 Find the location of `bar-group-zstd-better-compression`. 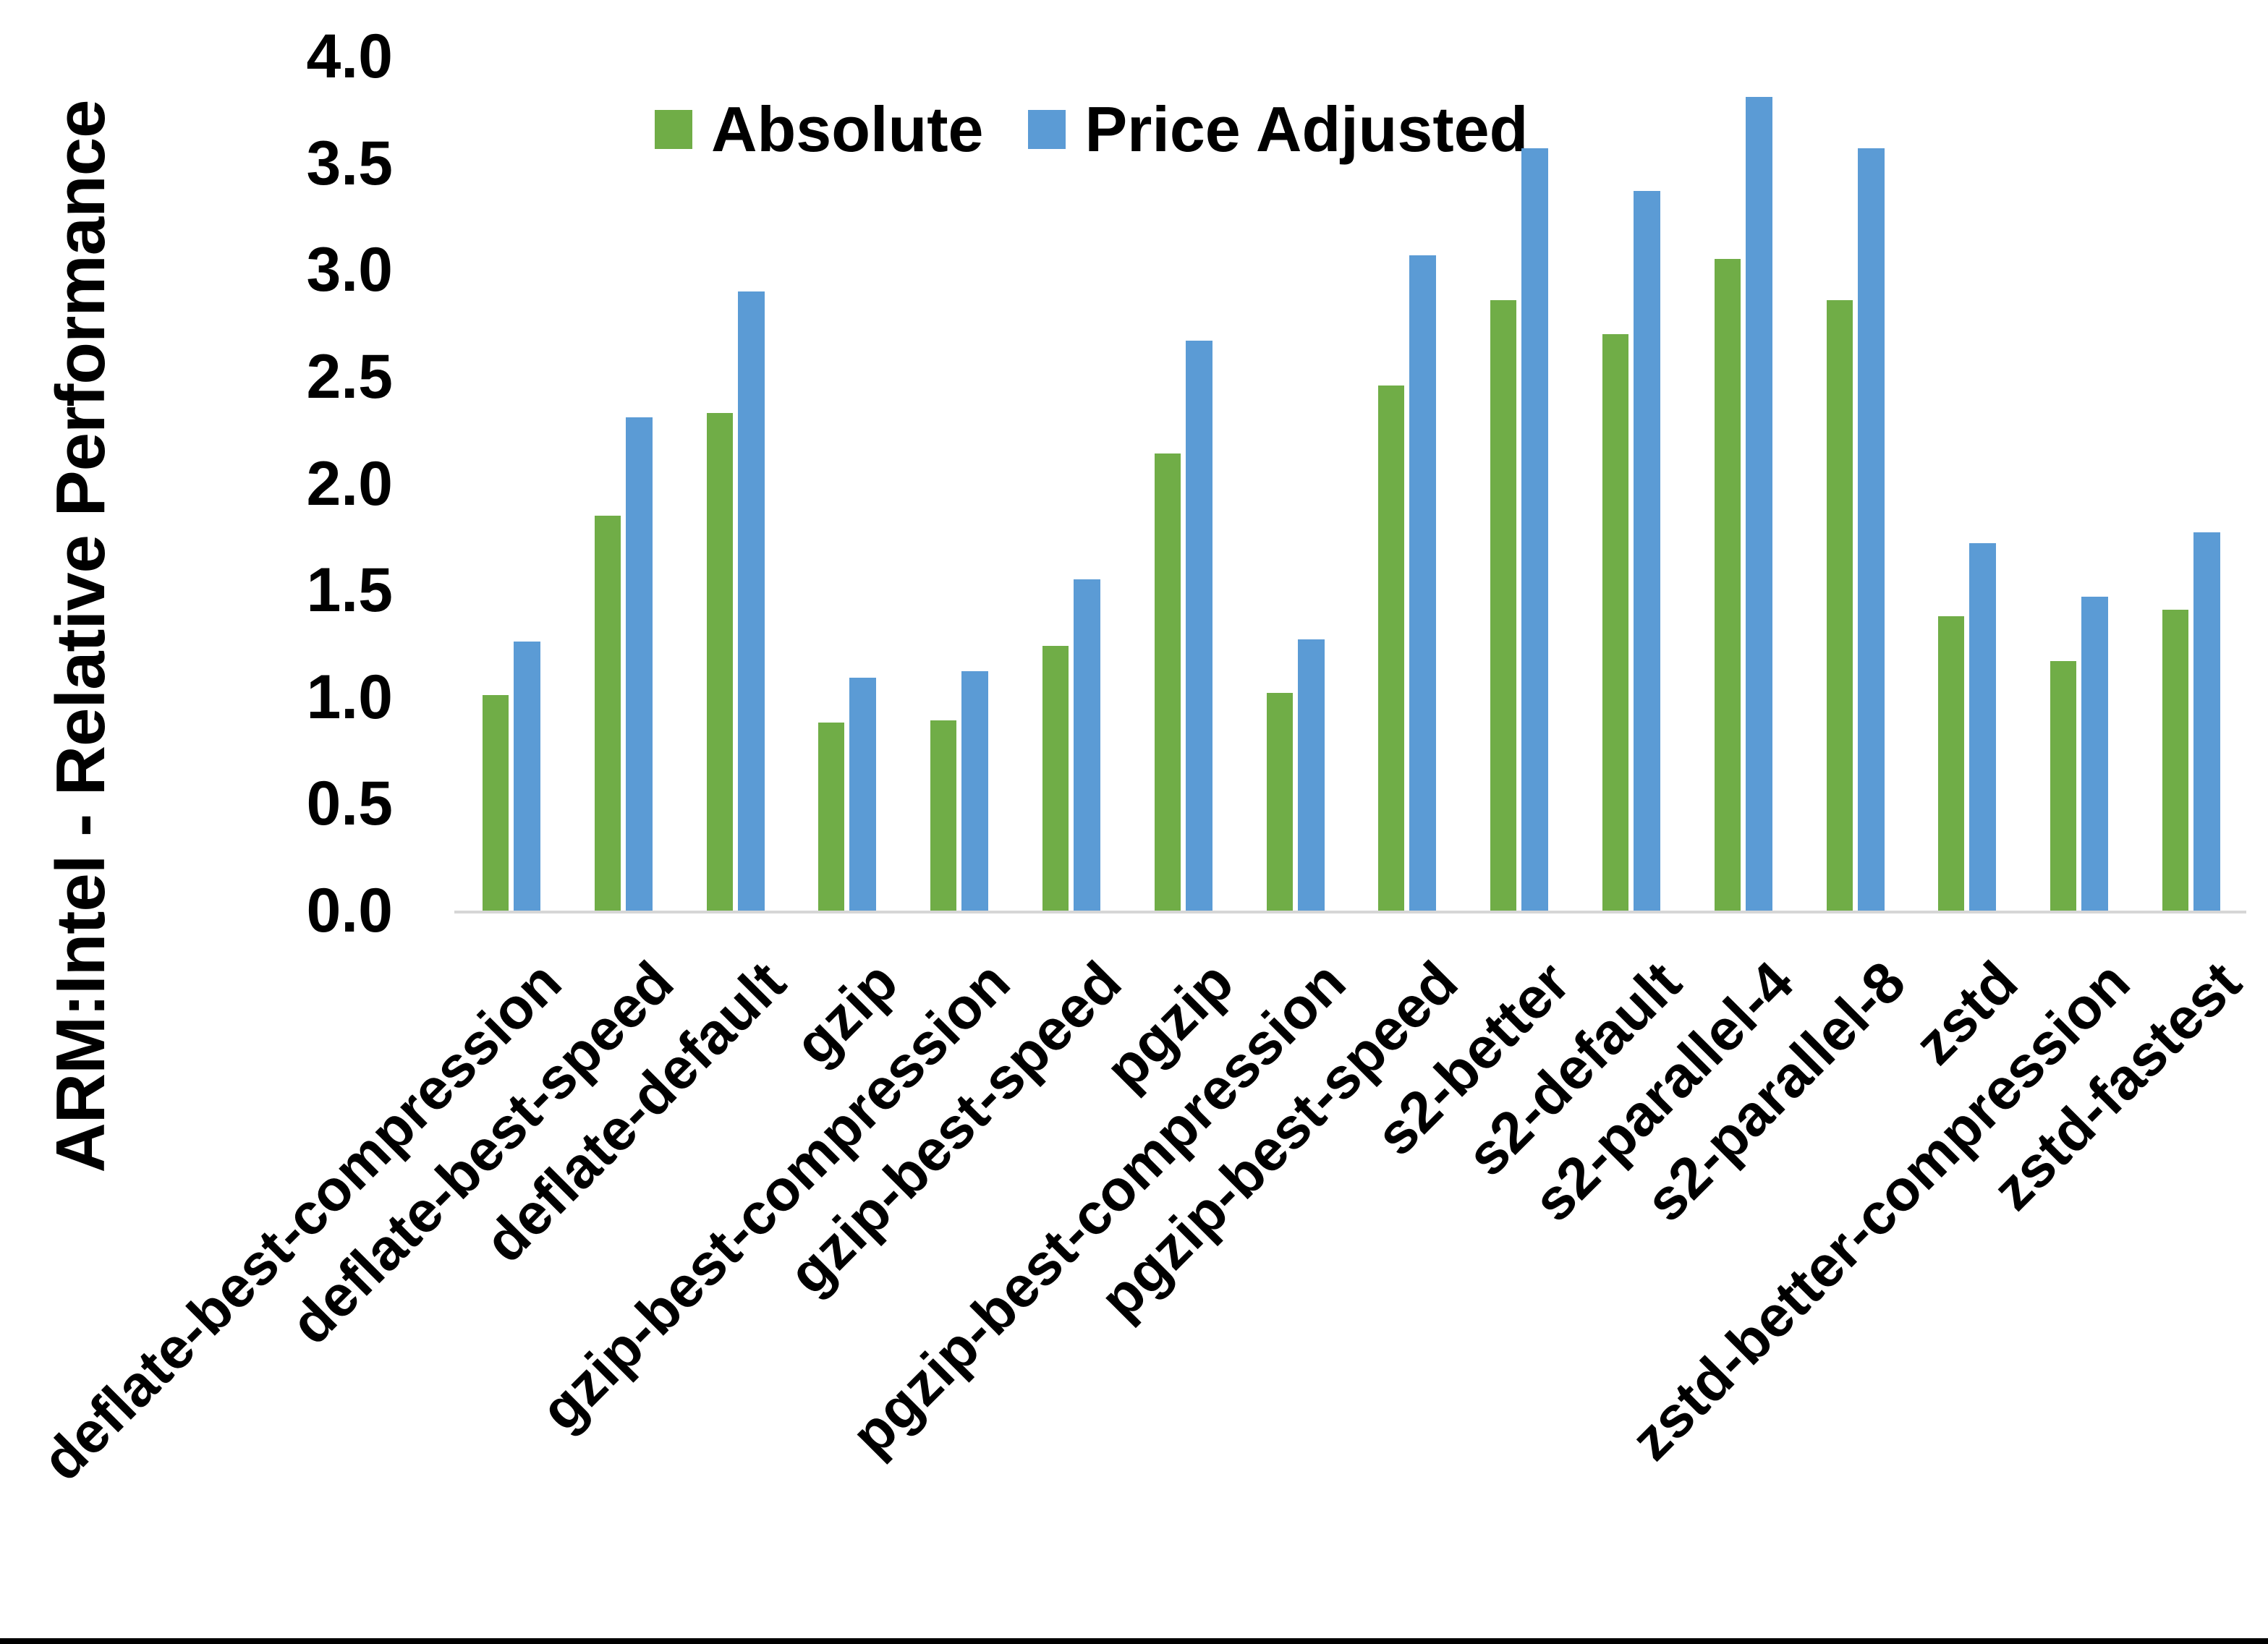

bar-group-zstd-better-compression is located at coordinates (2078, 483).